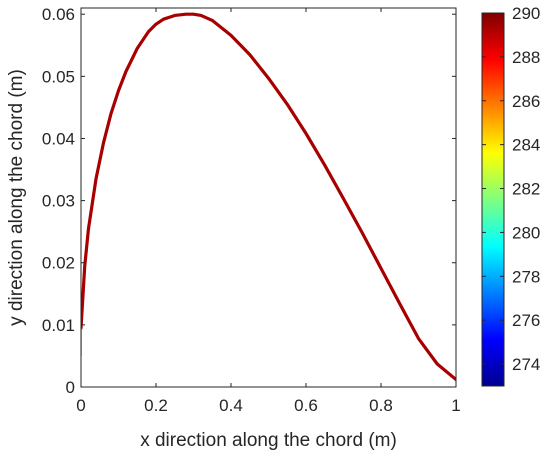 The image size is (550, 457). I want to click on y-tick-label: 0.06, so click(58, 14).